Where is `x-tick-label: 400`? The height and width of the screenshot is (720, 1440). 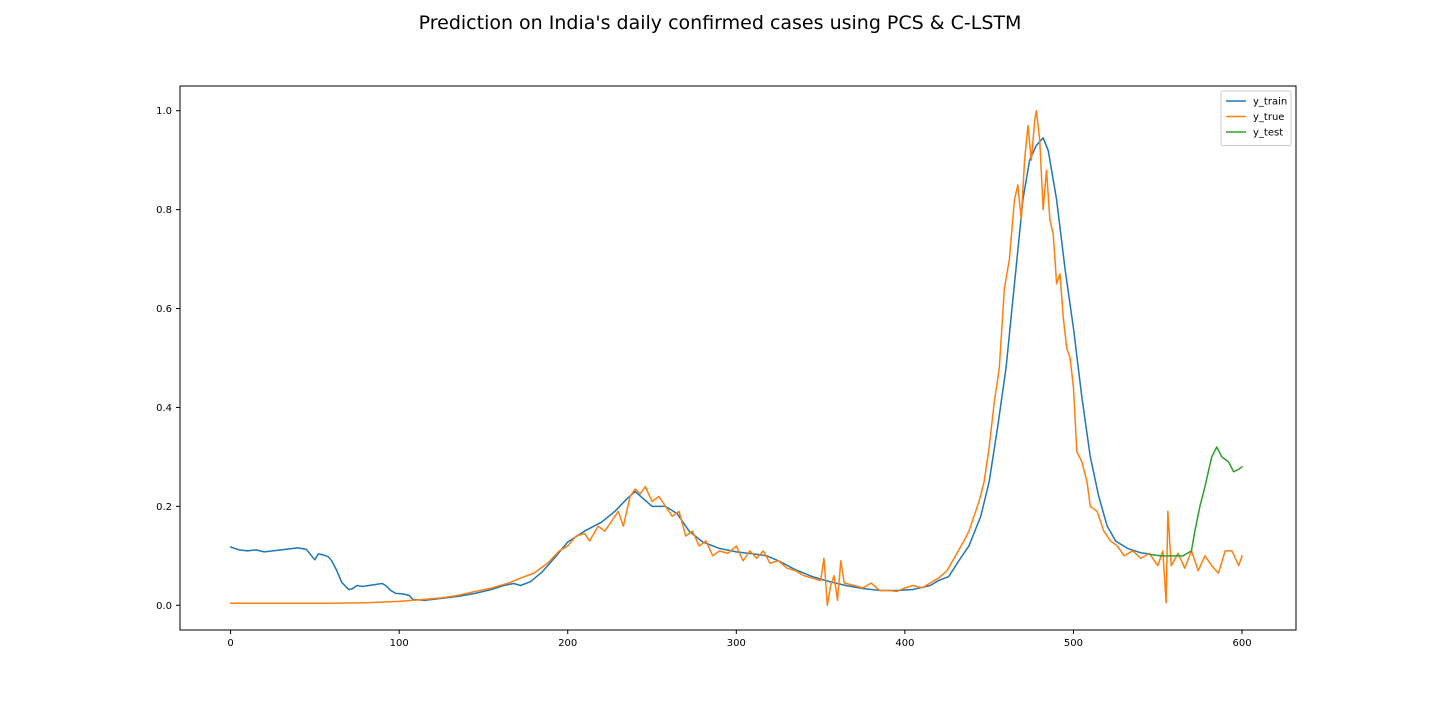
x-tick-label: 400 is located at coordinates (904, 643).